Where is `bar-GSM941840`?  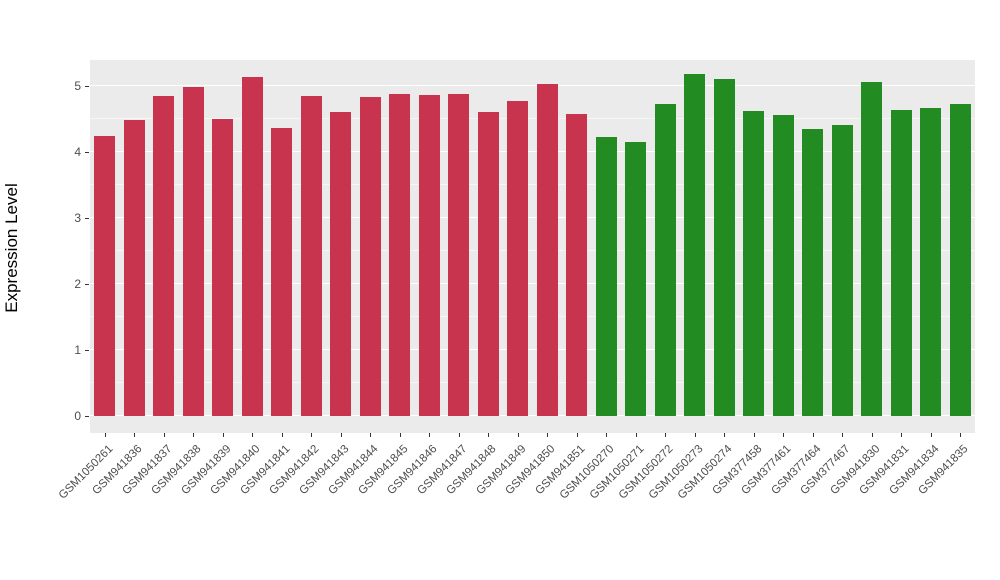 bar-GSM941840 is located at coordinates (252, 246).